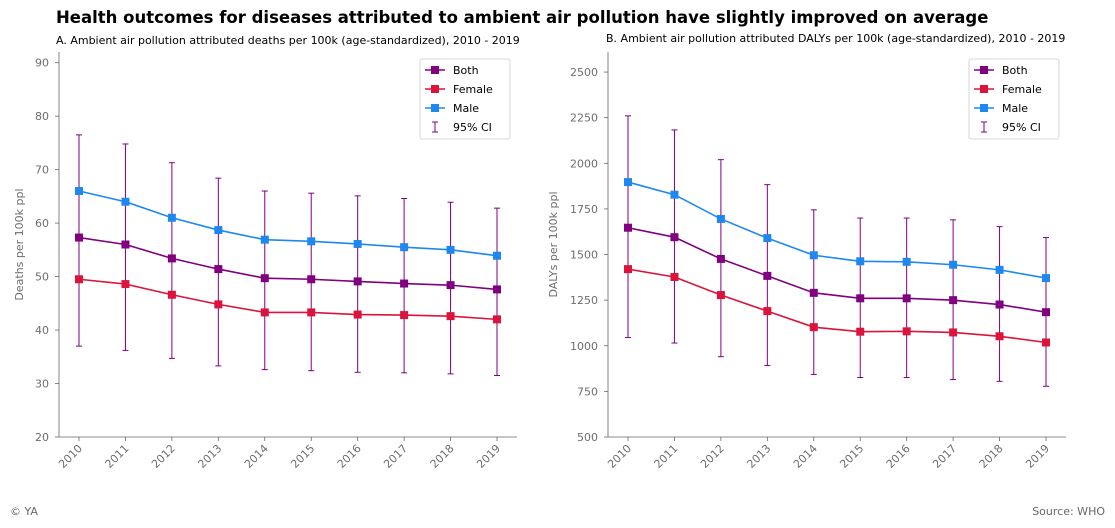  What do you see at coordinates (288, 223) in the screenshot?
I see `series-line-male` at bounding box center [288, 223].